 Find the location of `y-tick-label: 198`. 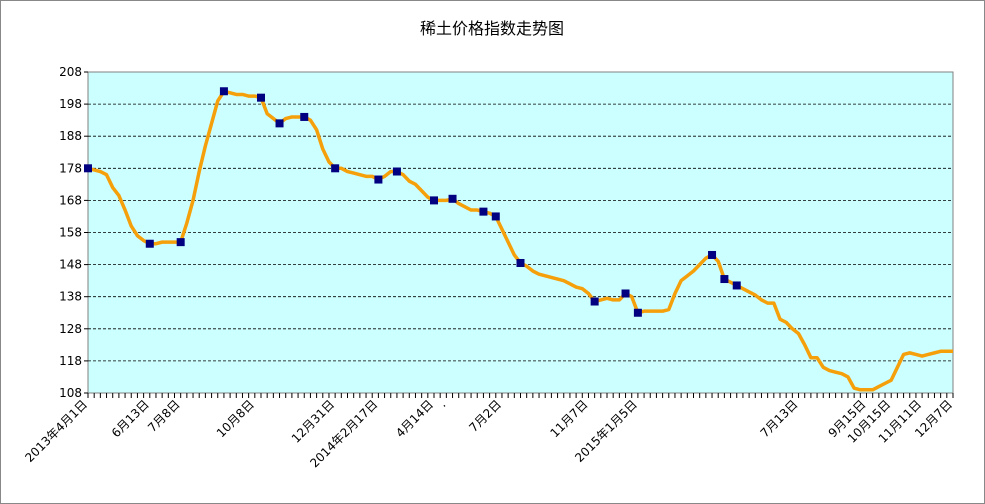

y-tick-label: 198 is located at coordinates (70, 104).